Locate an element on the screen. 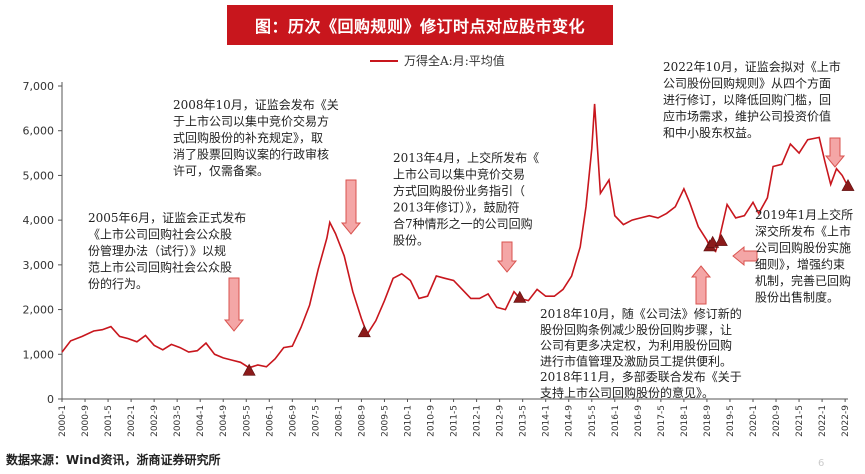  x-tick-label: 2003-5 is located at coordinates (178, 421).